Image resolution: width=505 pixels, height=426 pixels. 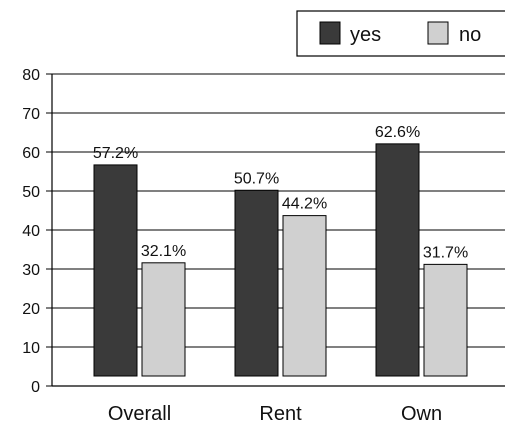 What do you see at coordinates (115, 270) in the screenshot?
I see `bar-yes-overall` at bounding box center [115, 270].